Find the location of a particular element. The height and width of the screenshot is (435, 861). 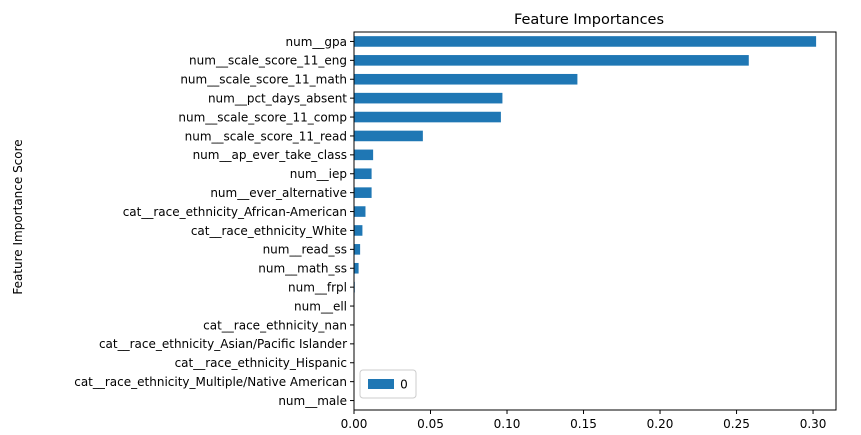

y-tick-label: num__ap_ever_take_class is located at coordinates (270, 155).